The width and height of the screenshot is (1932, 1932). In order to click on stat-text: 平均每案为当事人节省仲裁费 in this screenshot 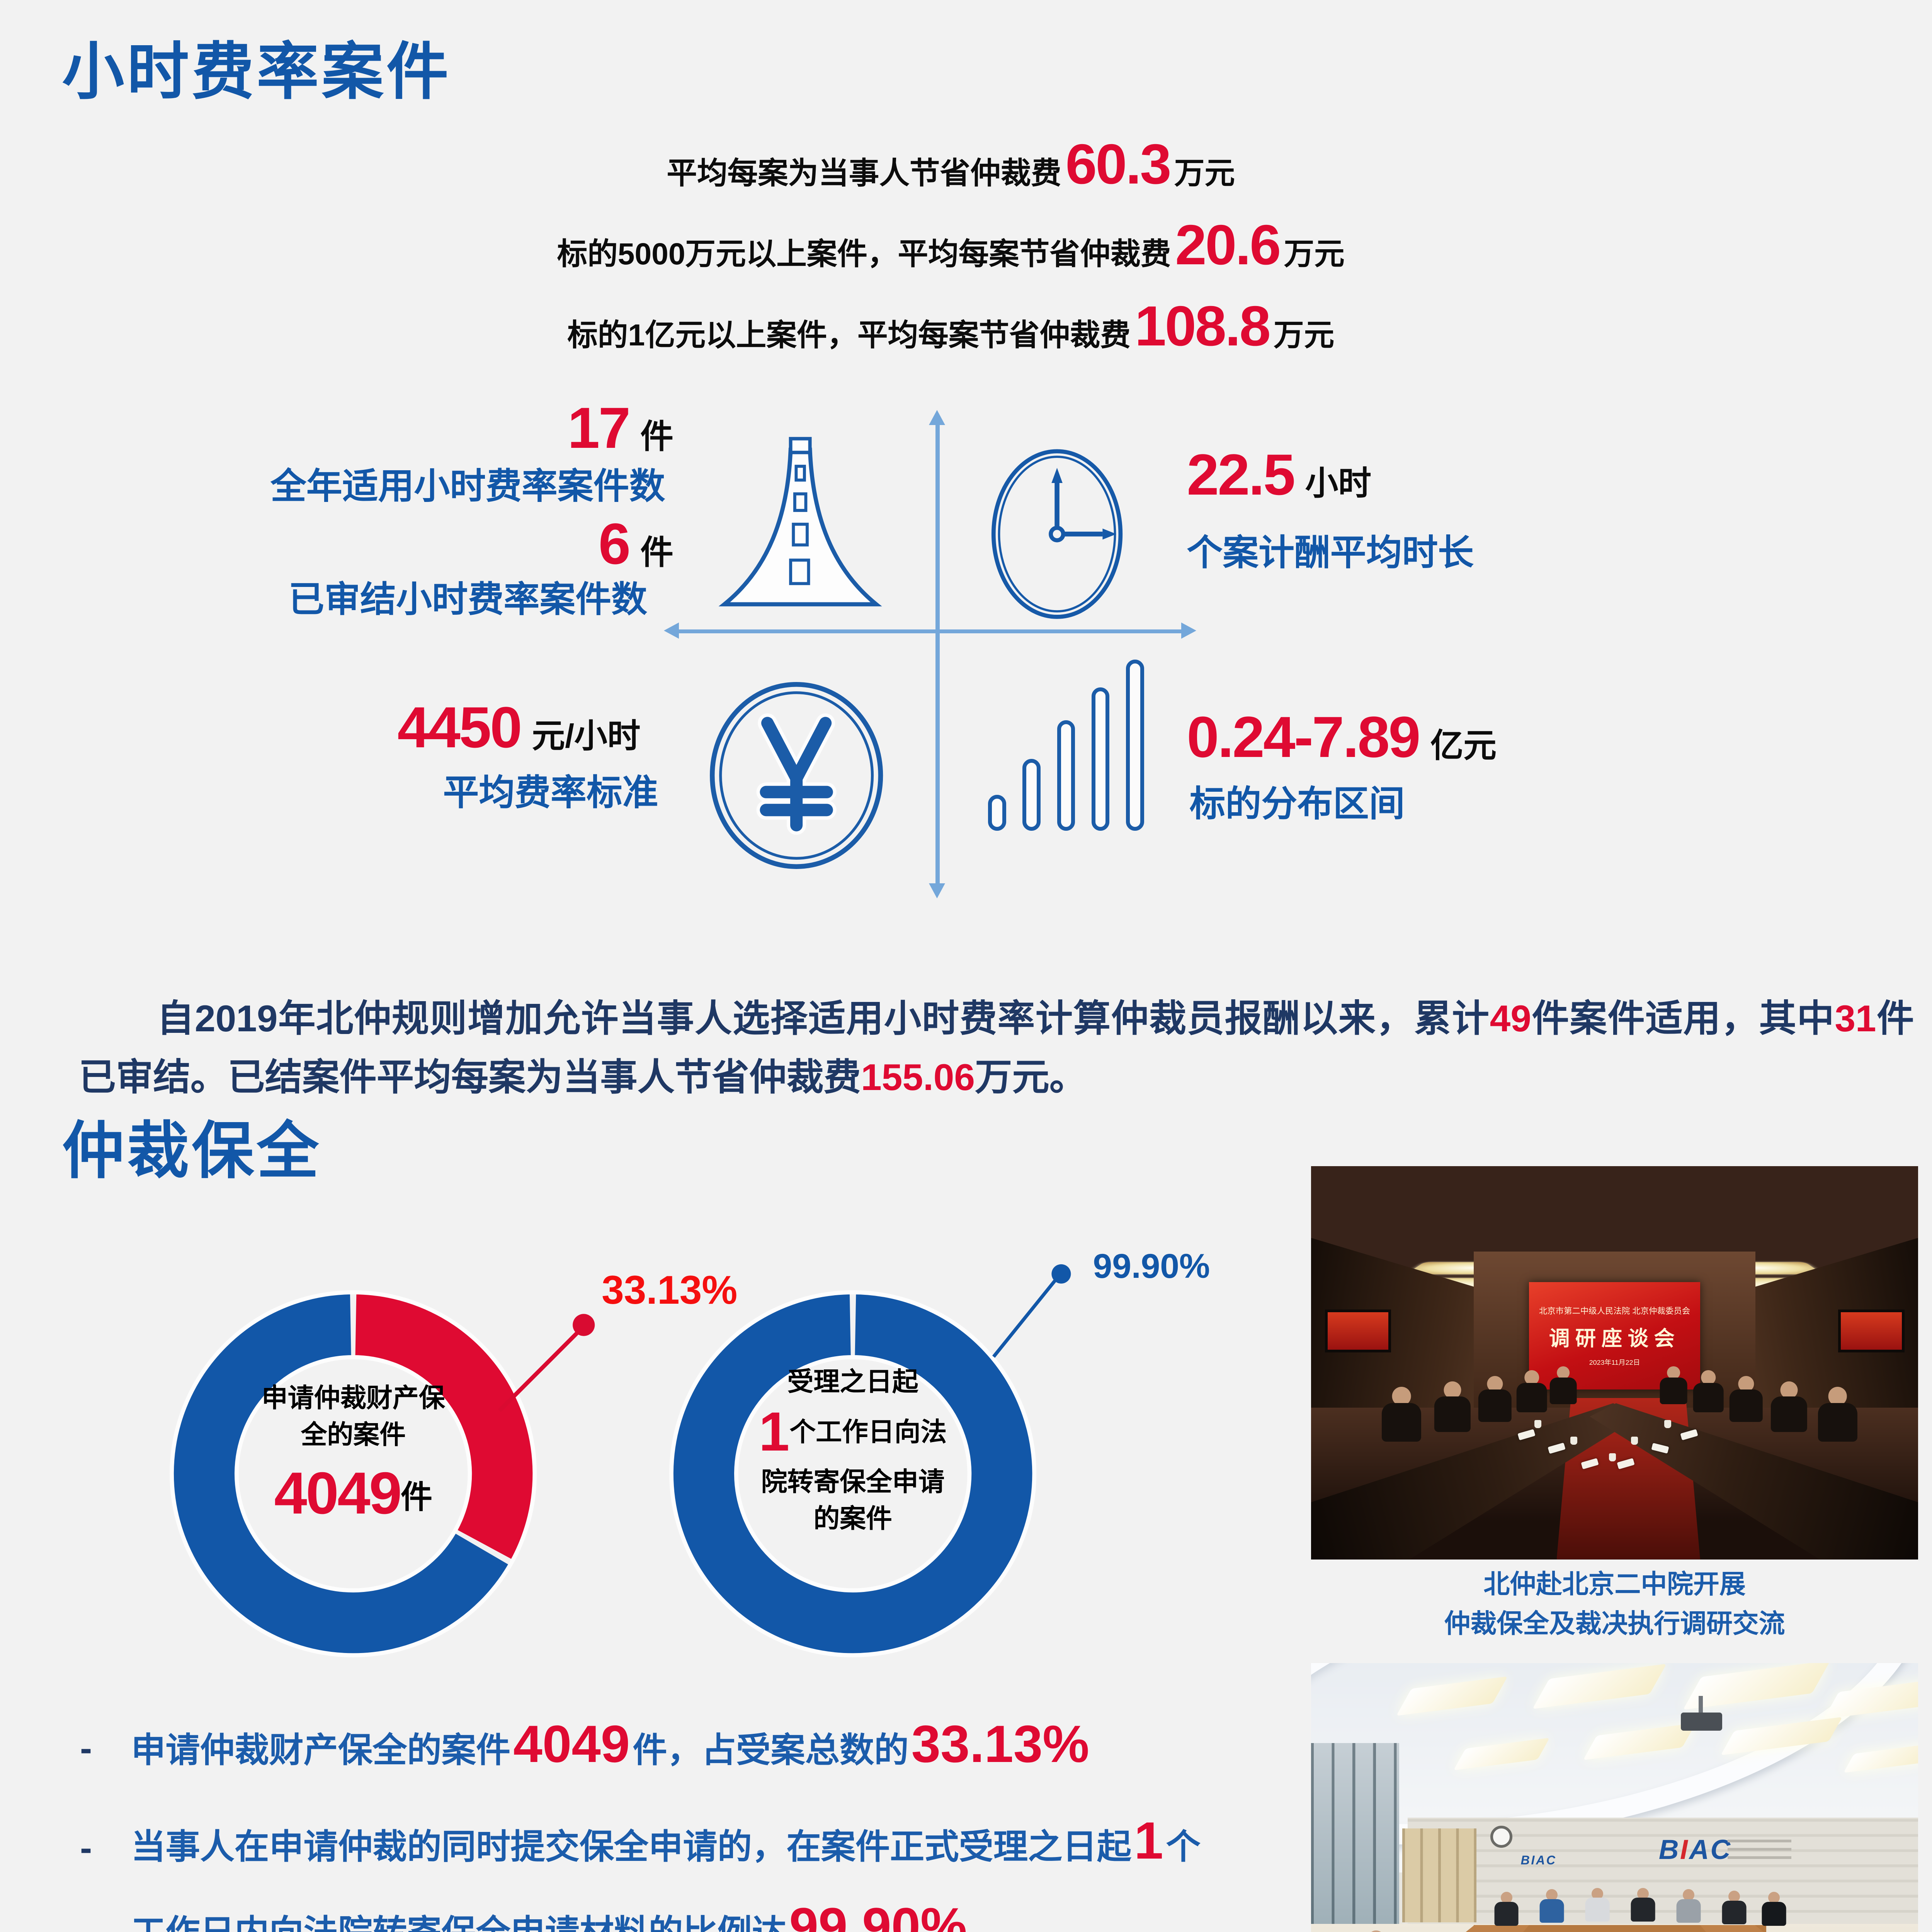, I will do `click(864, 173)`.